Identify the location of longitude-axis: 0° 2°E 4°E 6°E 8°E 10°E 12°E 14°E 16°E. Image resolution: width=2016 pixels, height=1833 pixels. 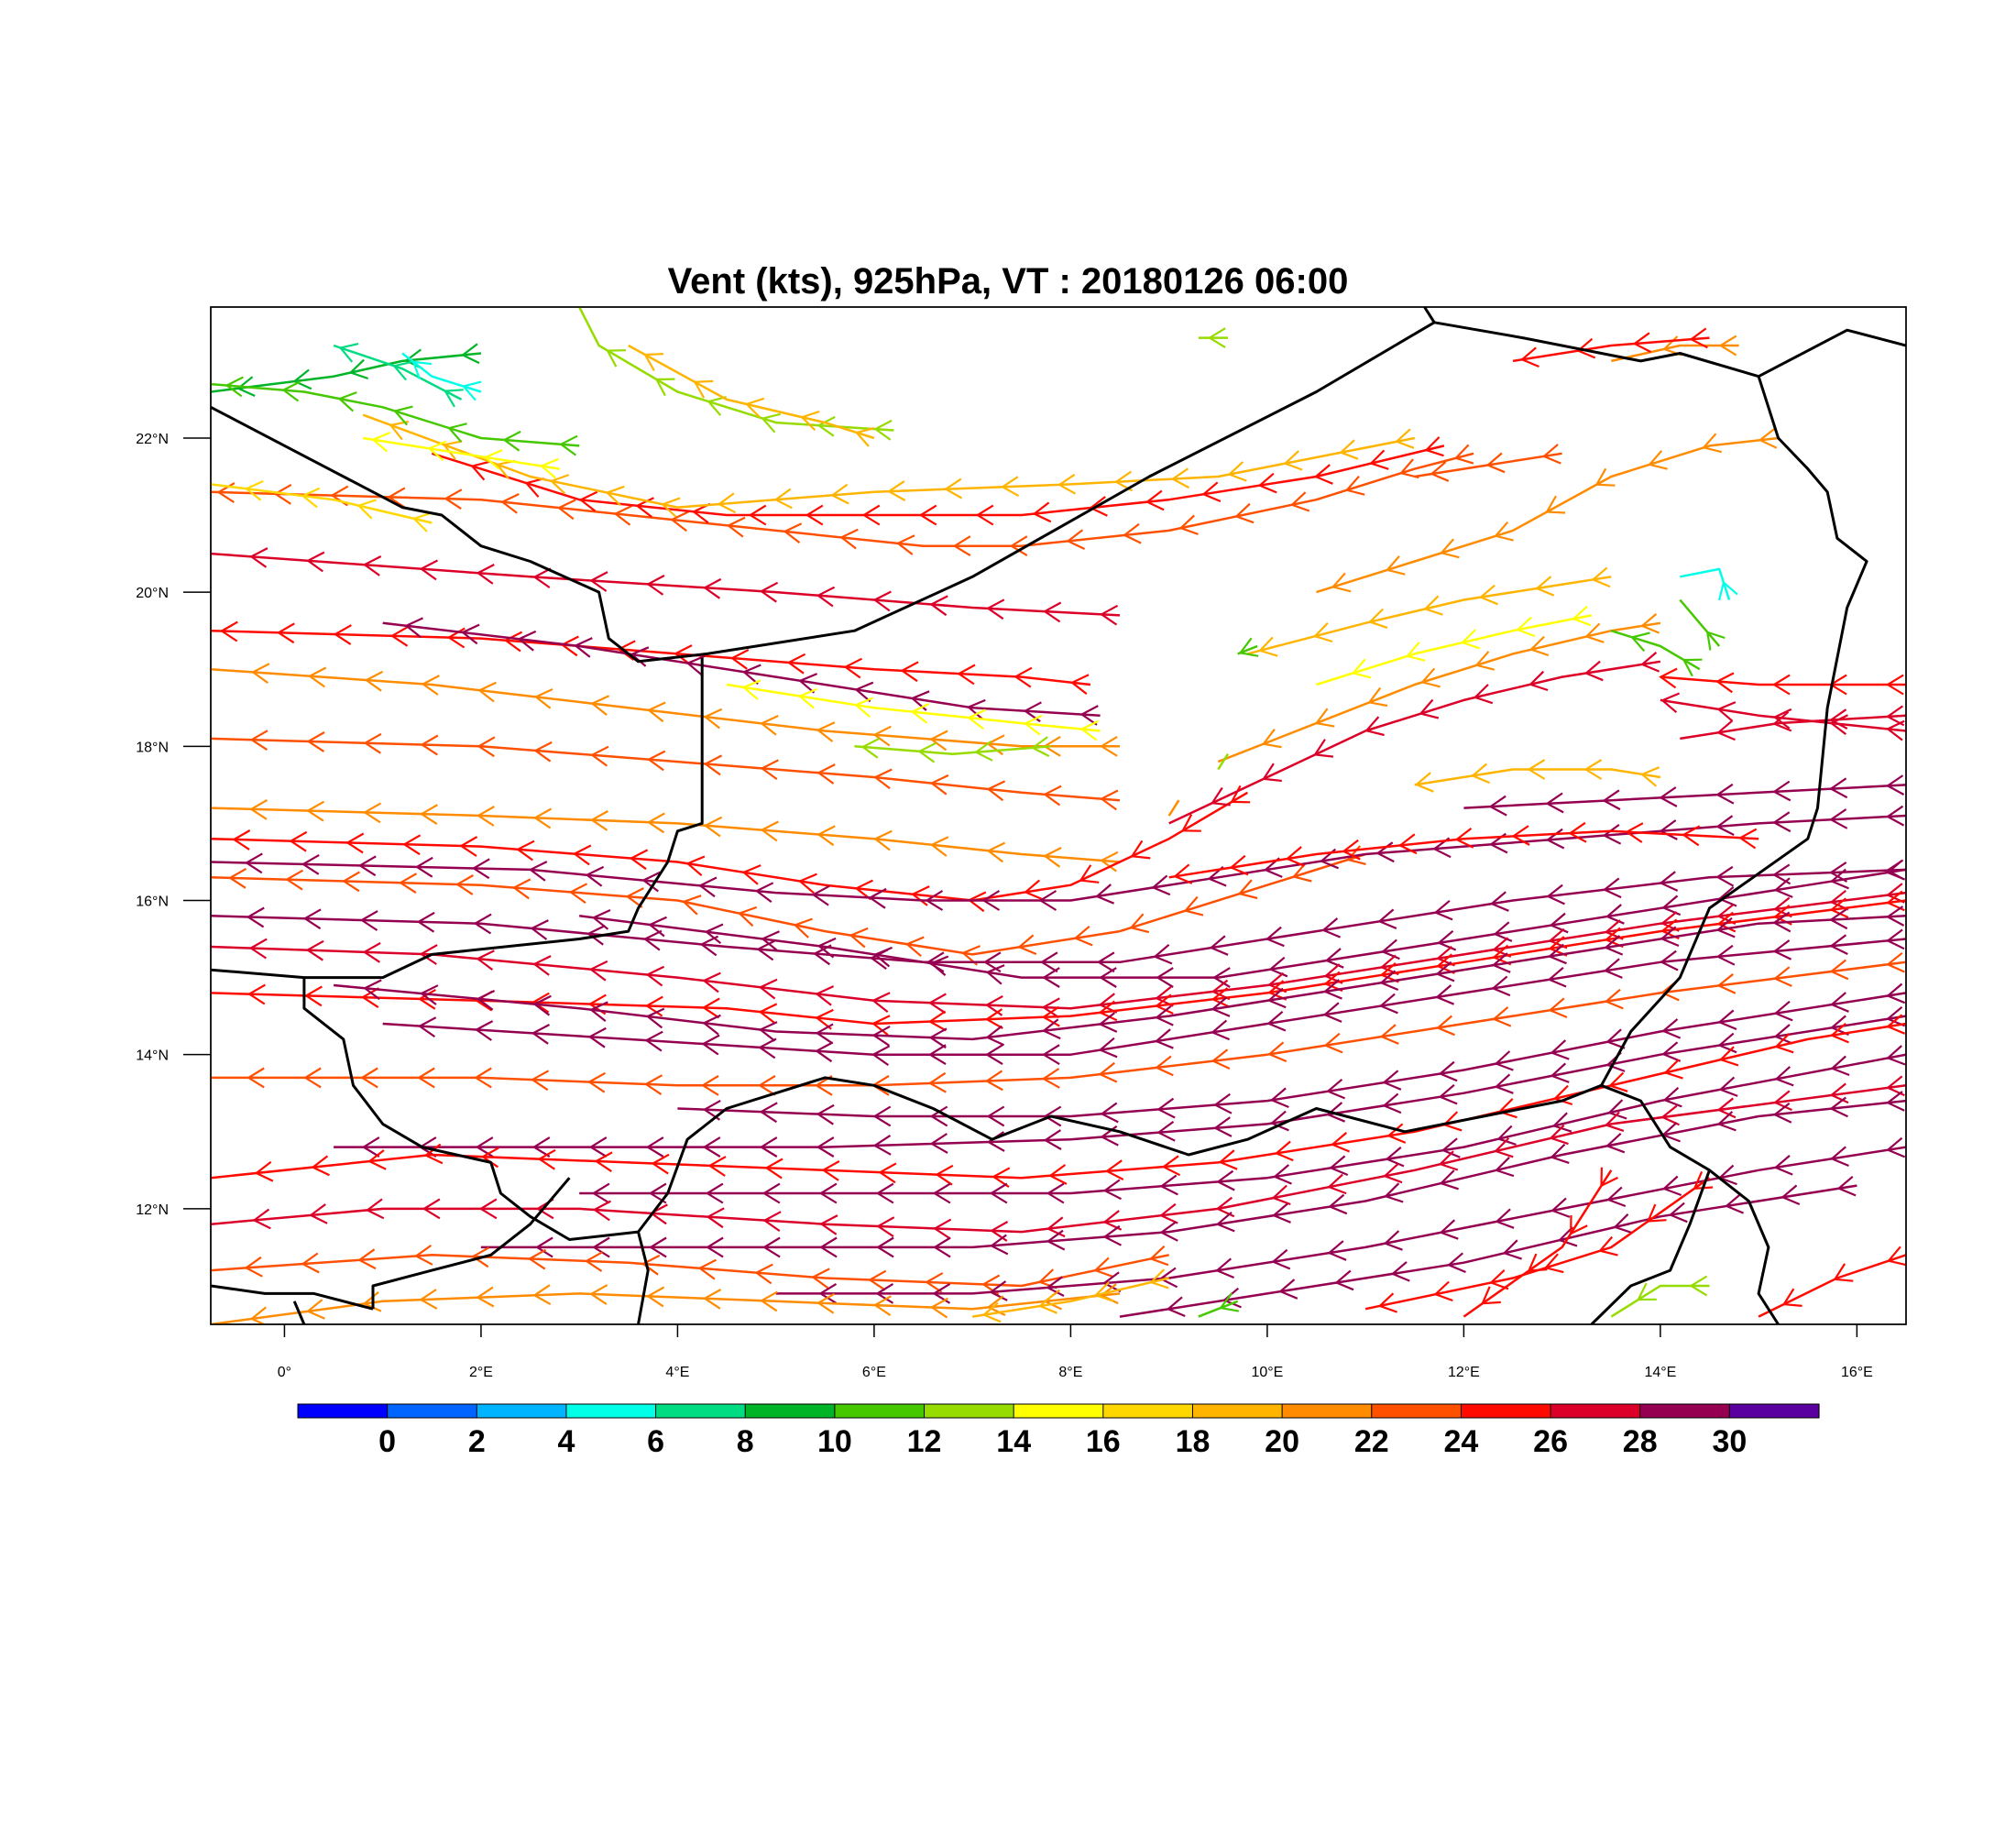
(1075, 1352).